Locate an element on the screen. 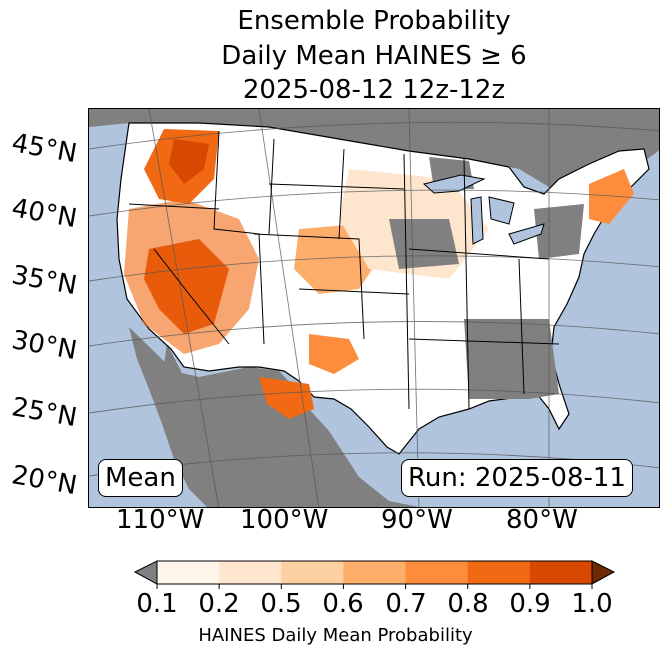 The width and height of the screenshot is (671, 658). colorbar-label: HAINES Daily Mean Probability is located at coordinates (335, 635).